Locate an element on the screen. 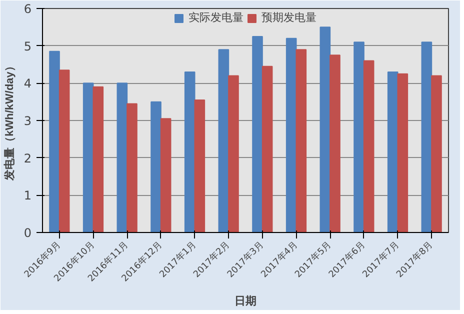 This screenshot has height=314, width=464. legend-label: 实际发电量 is located at coordinates (216, 17).